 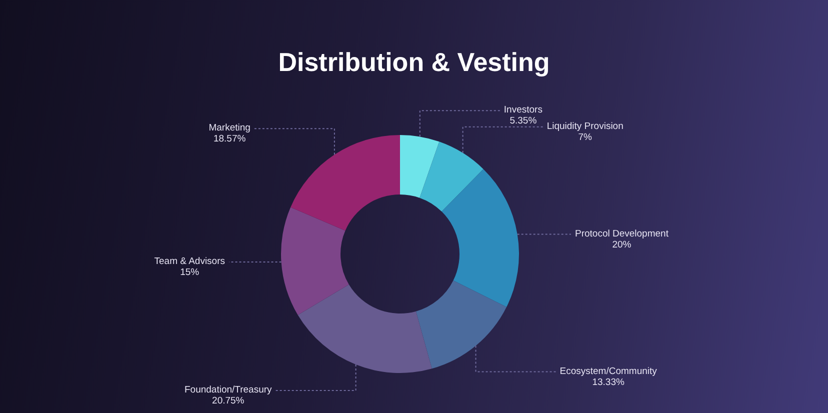 I want to click on slice-label: Liquidity Provision, so click(x=585, y=126).